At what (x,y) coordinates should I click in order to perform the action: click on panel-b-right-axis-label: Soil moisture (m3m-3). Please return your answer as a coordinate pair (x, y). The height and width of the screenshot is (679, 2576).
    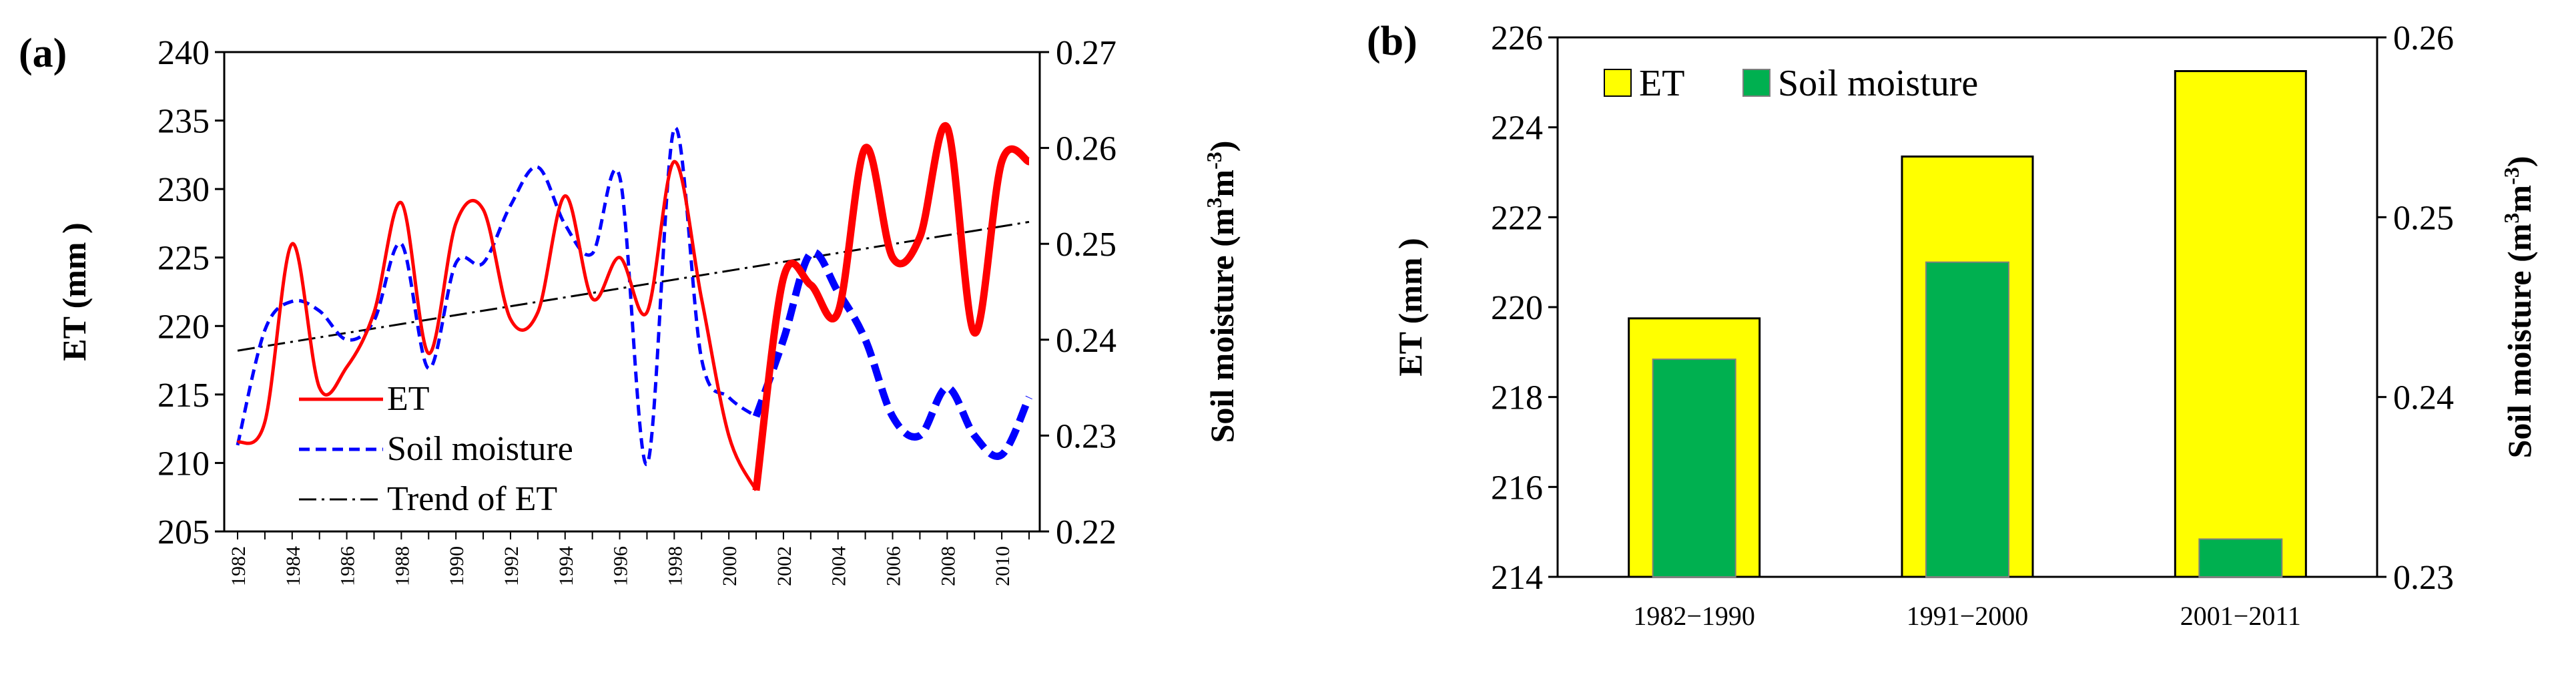
    Looking at the image, I should click on (2518, 307).